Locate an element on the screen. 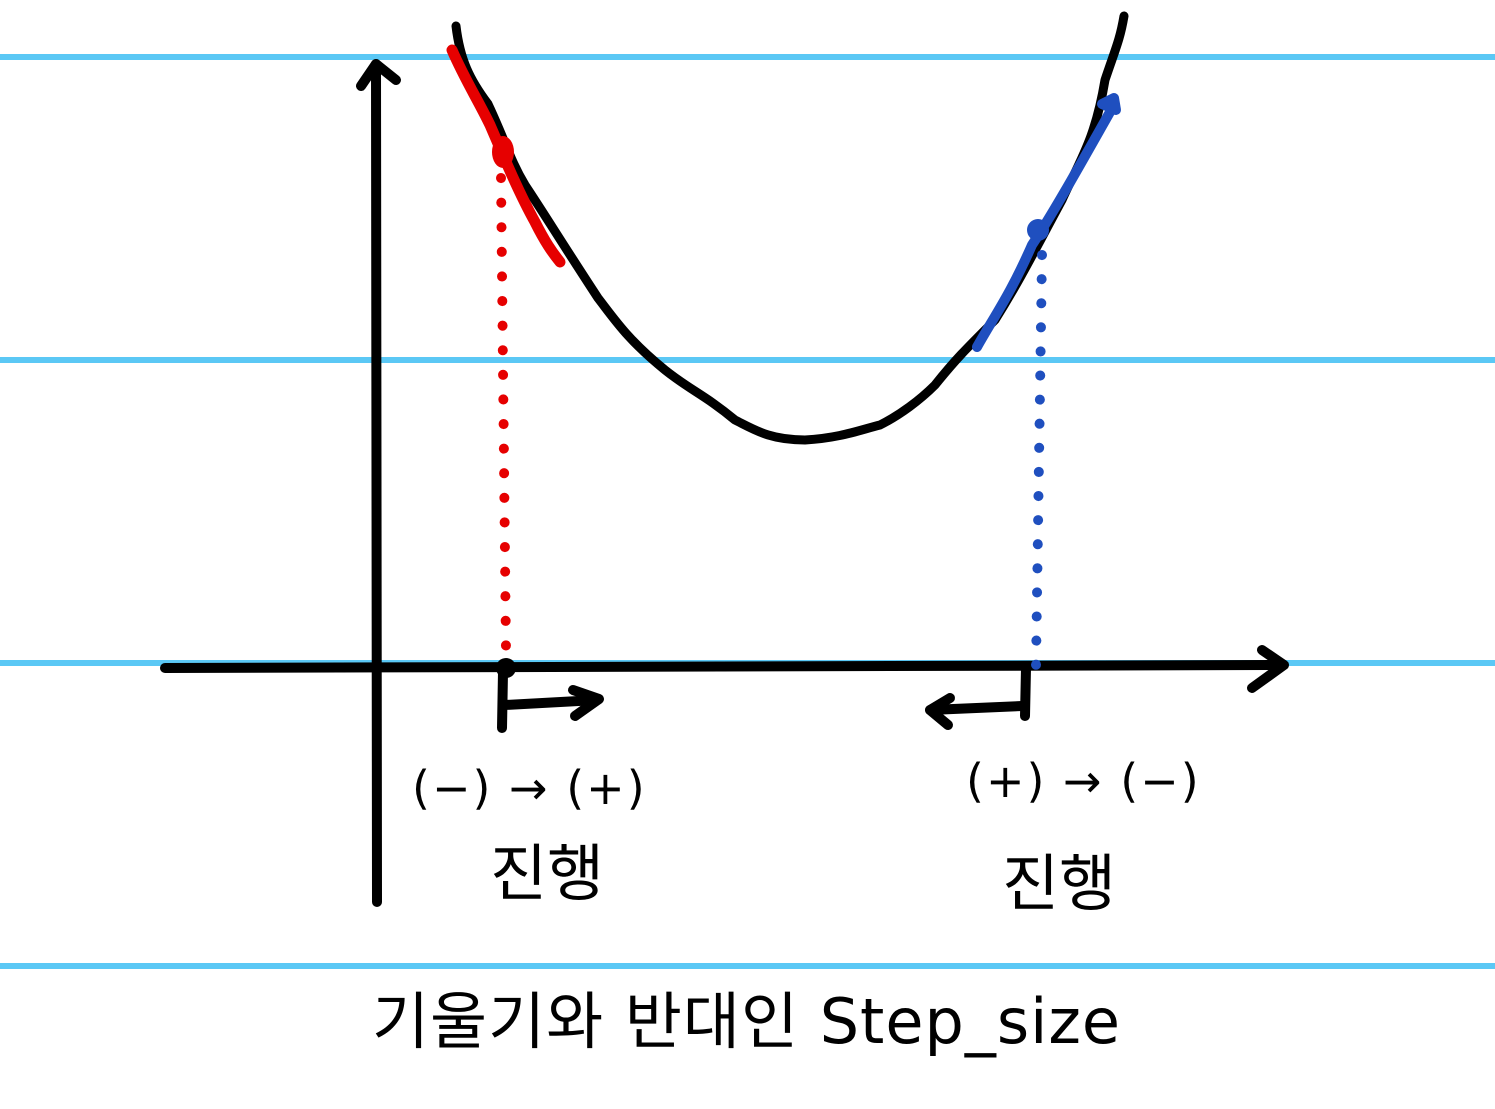 This screenshot has height=1109, width=1495. left-step-arrow-stem is located at coordinates (502, 700).